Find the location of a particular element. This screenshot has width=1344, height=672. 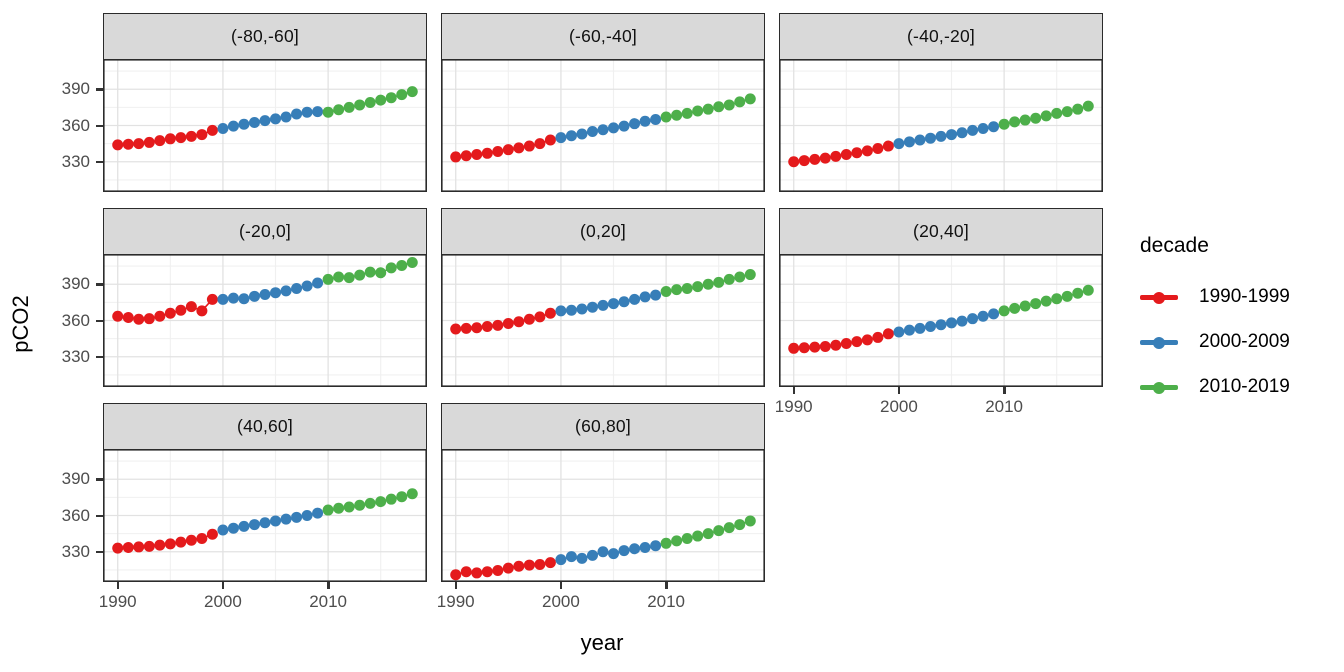

facet-strip: (40,60] is located at coordinates (265, 426).